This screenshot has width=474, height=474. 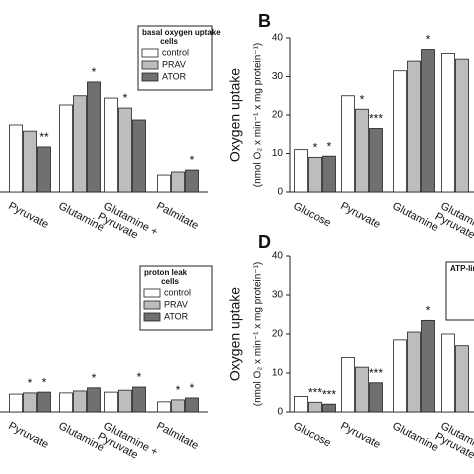 I want to click on panel-letter: D, so click(x=264, y=242).